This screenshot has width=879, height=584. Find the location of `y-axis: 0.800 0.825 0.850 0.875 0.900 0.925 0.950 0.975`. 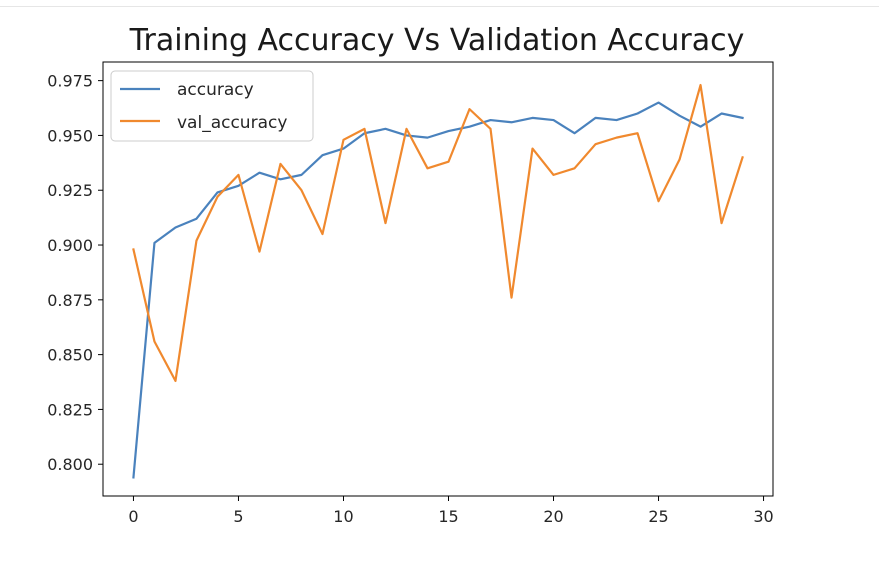

y-axis: 0.800 0.825 0.850 0.875 0.900 0.925 0.950 0.975 is located at coordinates (75, 273).